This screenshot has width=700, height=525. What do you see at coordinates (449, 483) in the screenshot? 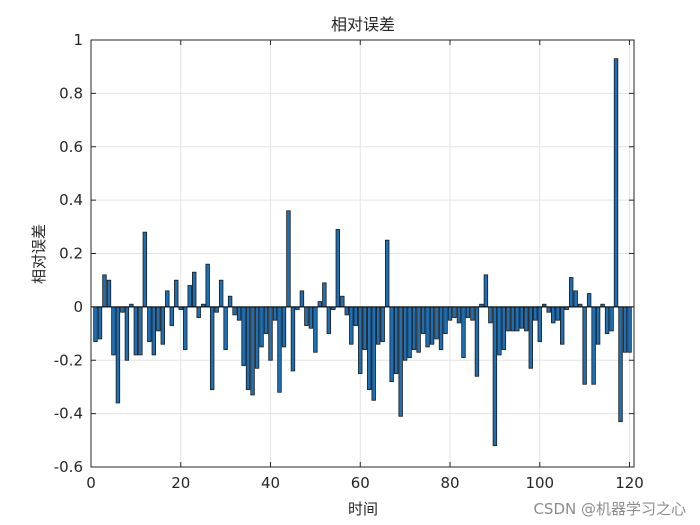
I see `x-tick-label: 80` at bounding box center [449, 483].